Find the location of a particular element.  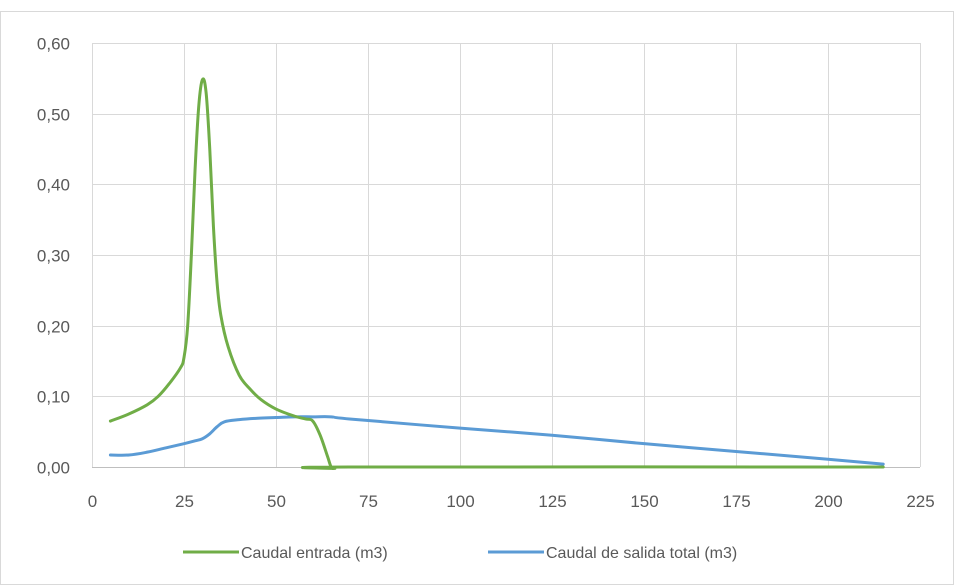

y-tick-label: 0,00 is located at coordinates (53, 468).